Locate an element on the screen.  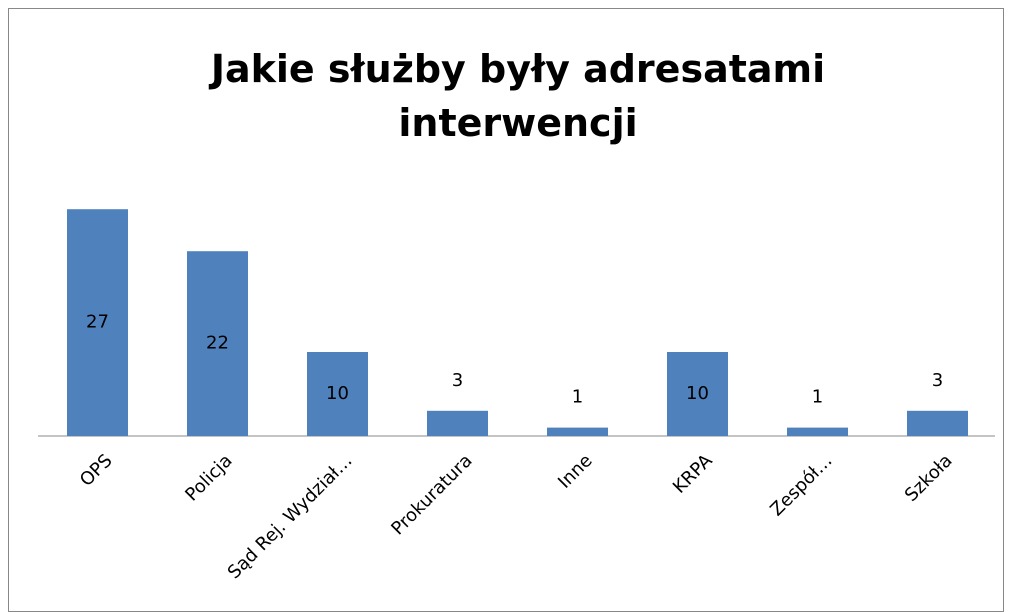
chart-title: Jakie służby były adresatami interwencji is located at coordinates (518, 96).